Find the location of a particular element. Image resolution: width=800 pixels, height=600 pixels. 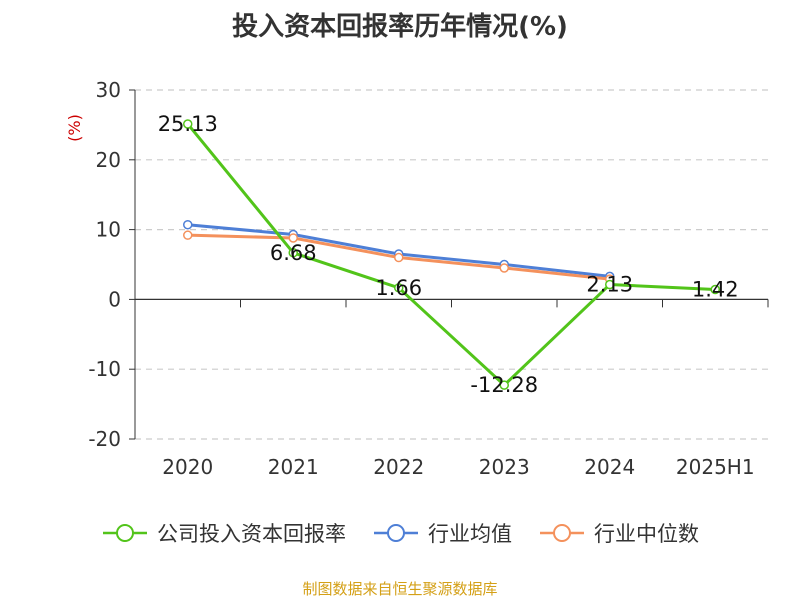

data-label: 25.13 is located at coordinates (188, 124).